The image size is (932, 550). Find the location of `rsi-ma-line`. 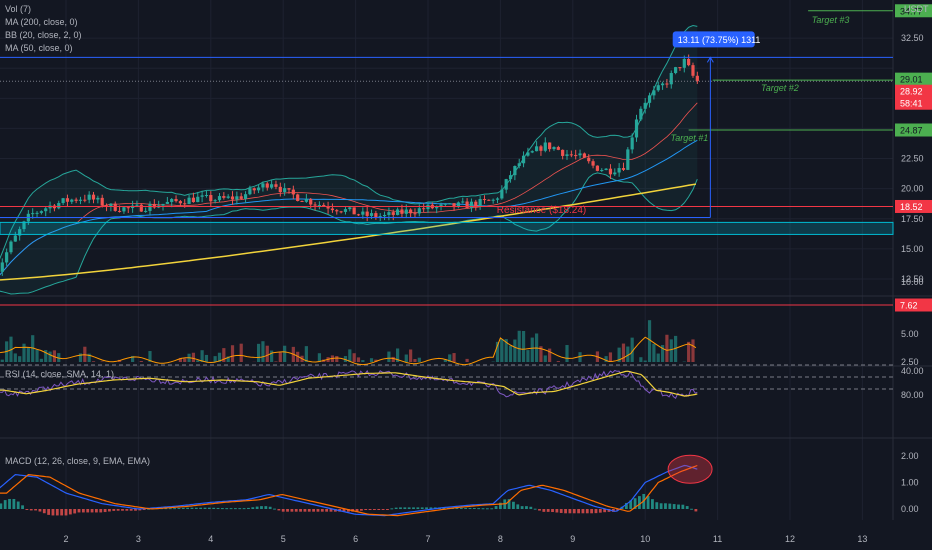

rsi-ma-line is located at coordinates (349, 383).